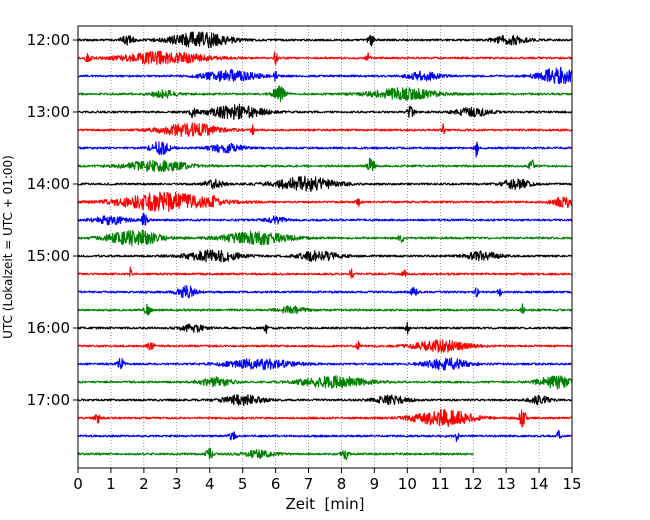  Describe the element at coordinates (78, 484) in the screenshot. I see `x-tick-label: 0` at that location.